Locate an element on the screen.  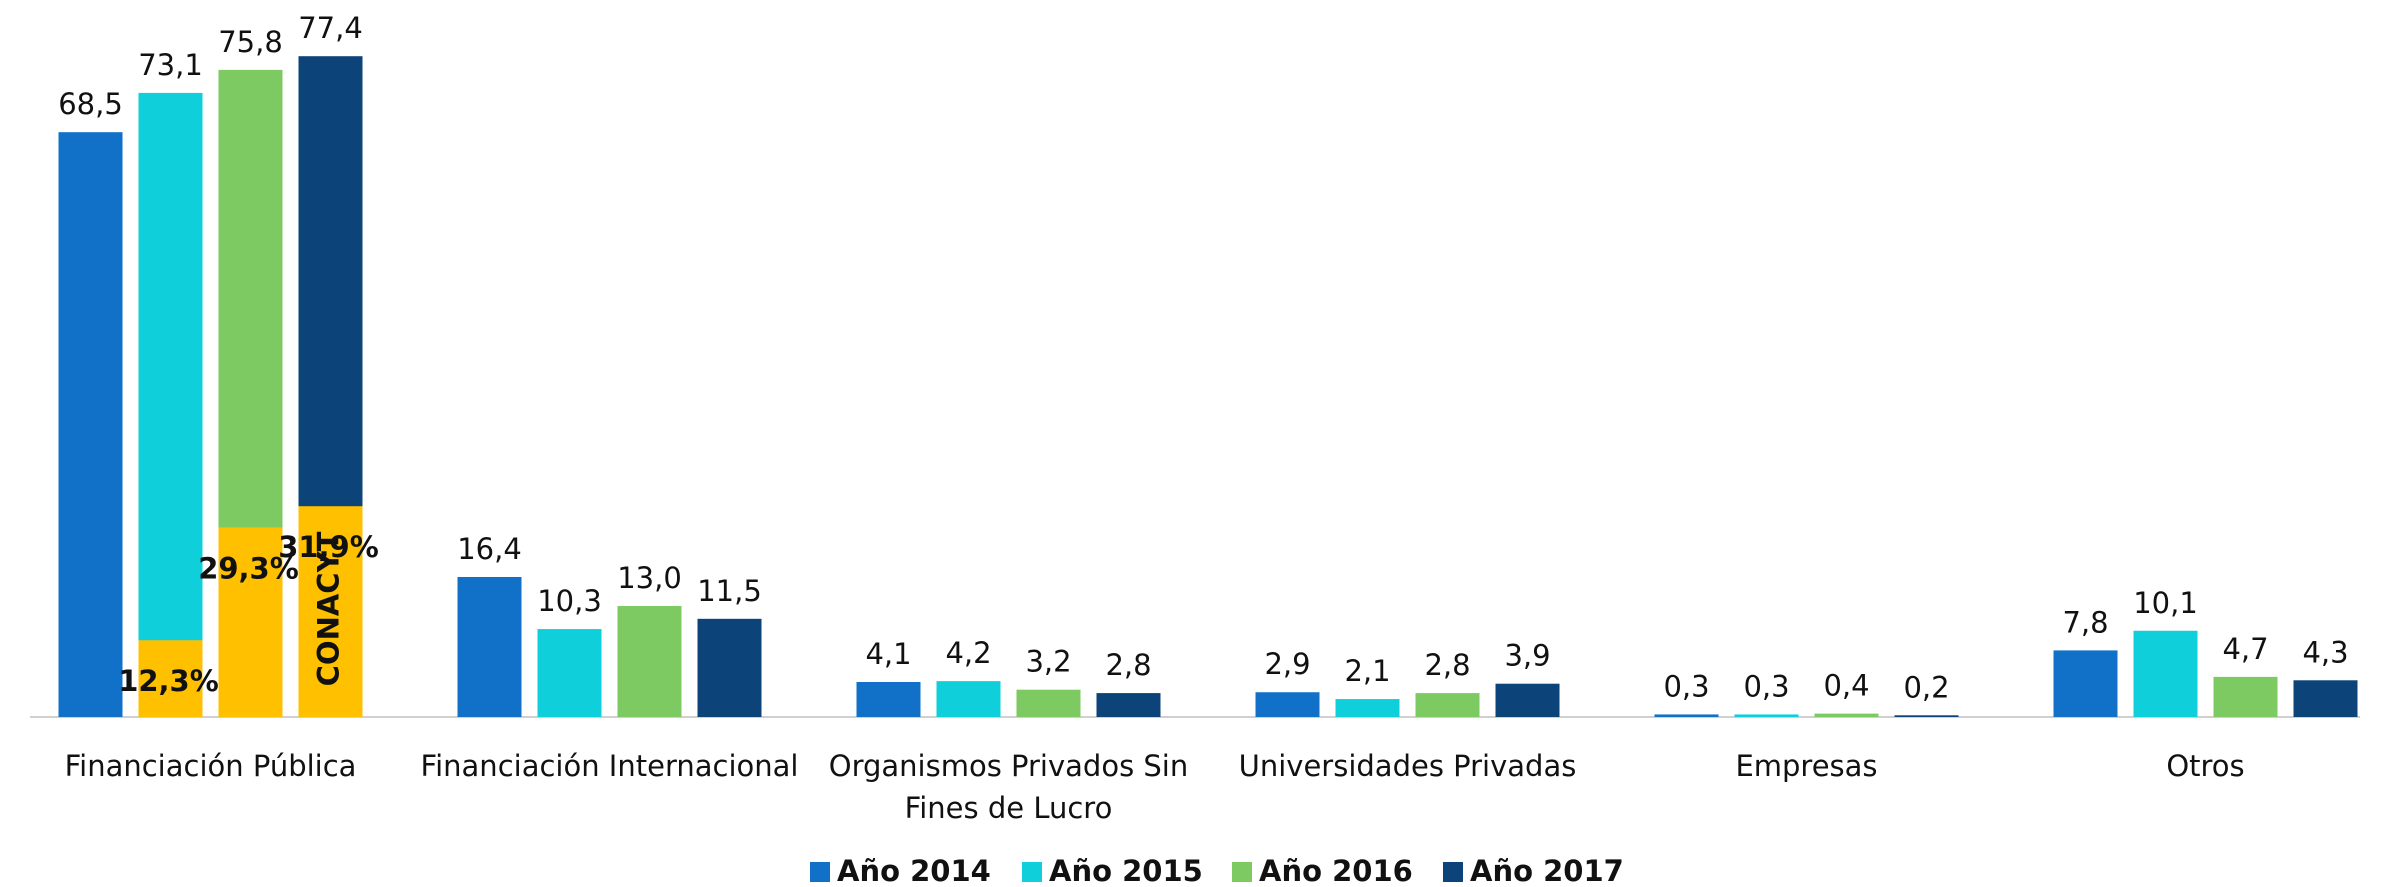
value-label: 3,9 is located at coordinates (1527, 656).